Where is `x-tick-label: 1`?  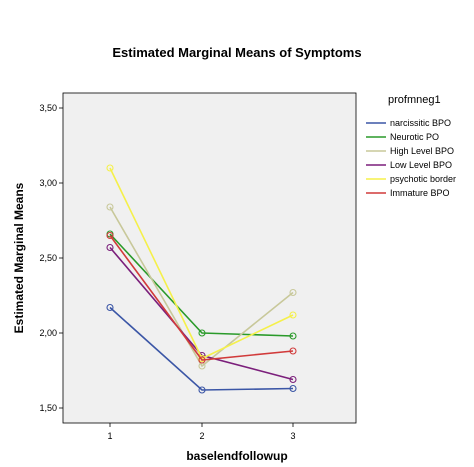
x-tick-label: 1 is located at coordinates (109, 436).